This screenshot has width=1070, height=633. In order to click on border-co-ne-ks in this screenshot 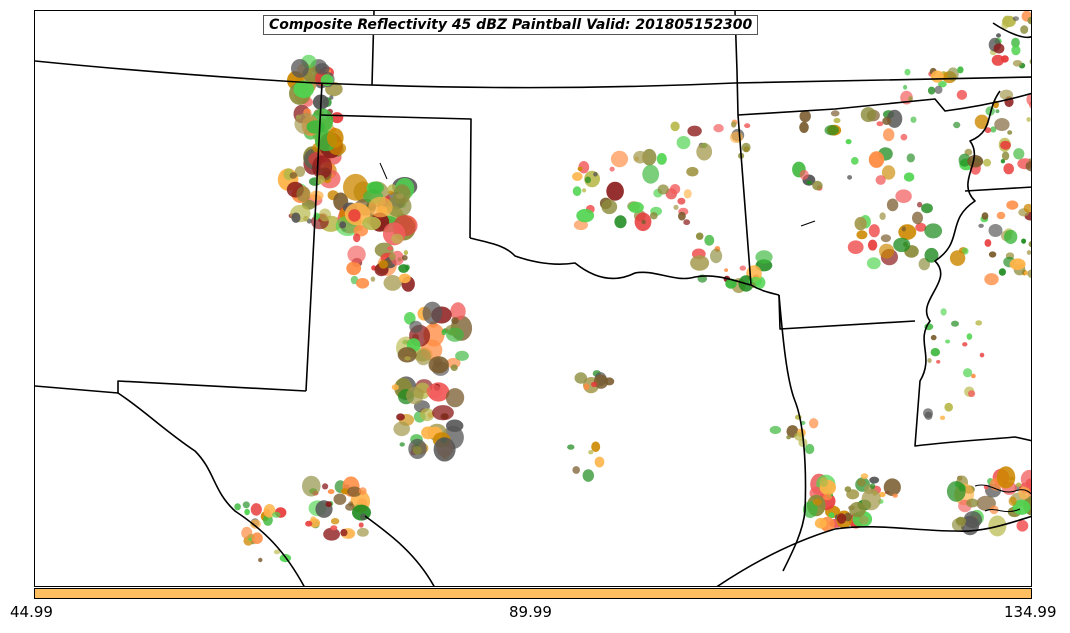, I will do `click(533, 74)`.